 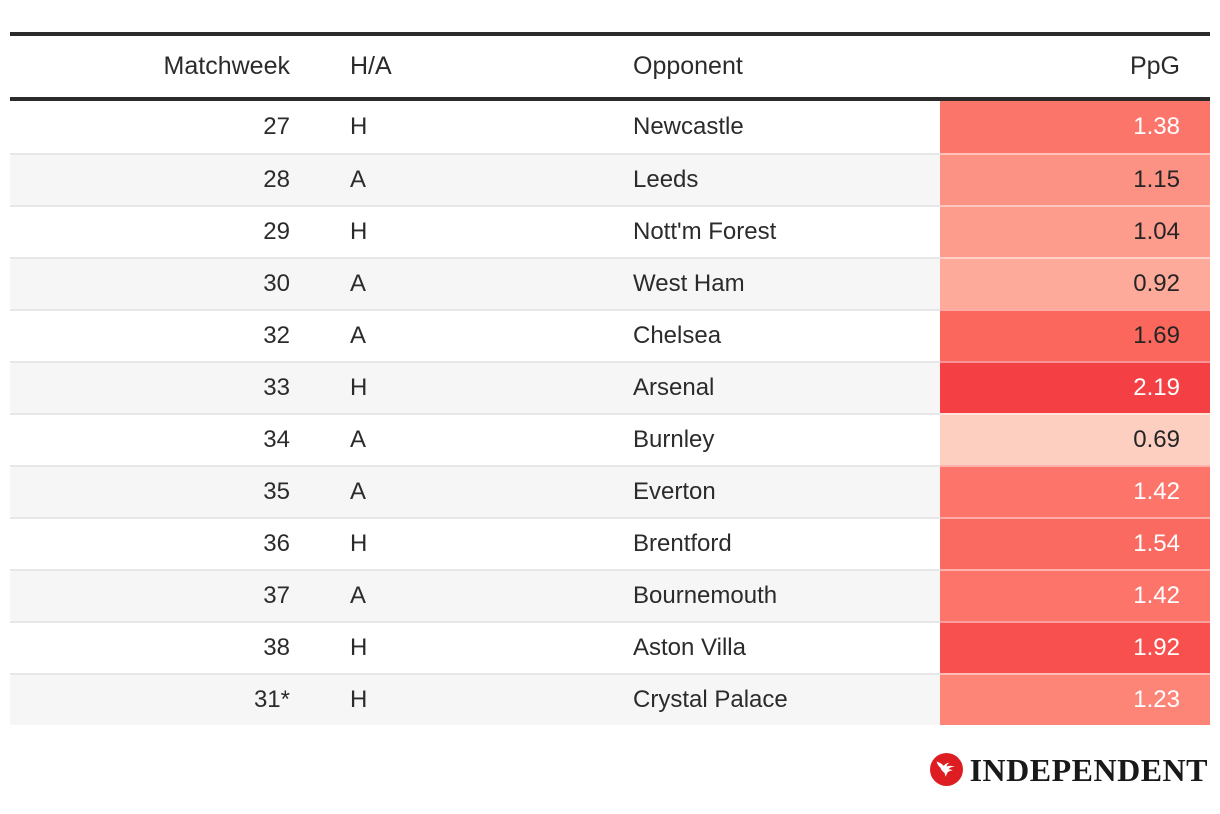 What do you see at coordinates (1075, 647) in the screenshot?
I see `ppg-cell: 1.92` at bounding box center [1075, 647].